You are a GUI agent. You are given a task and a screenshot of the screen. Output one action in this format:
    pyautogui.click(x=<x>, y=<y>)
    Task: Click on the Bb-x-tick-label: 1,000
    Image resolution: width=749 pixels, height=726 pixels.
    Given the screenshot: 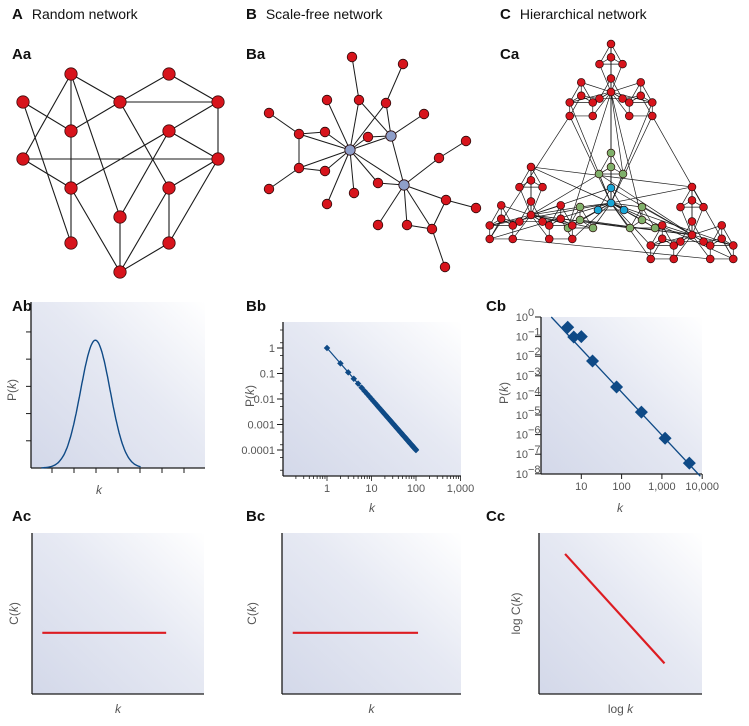 What is the action you would take?
    pyautogui.click(x=461, y=489)
    